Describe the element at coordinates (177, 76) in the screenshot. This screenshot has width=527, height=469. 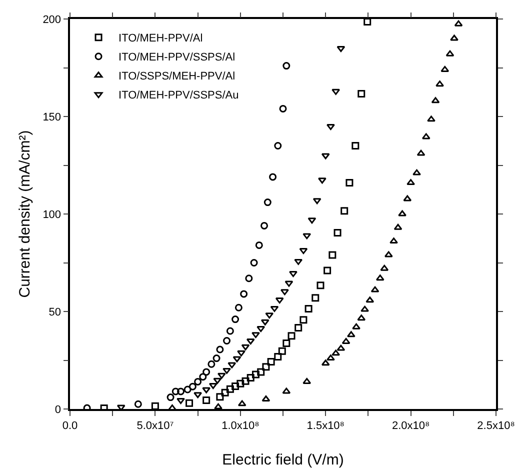
I see `legend-label: ITO/SSPS/MEH-PPV/Al` at that location.